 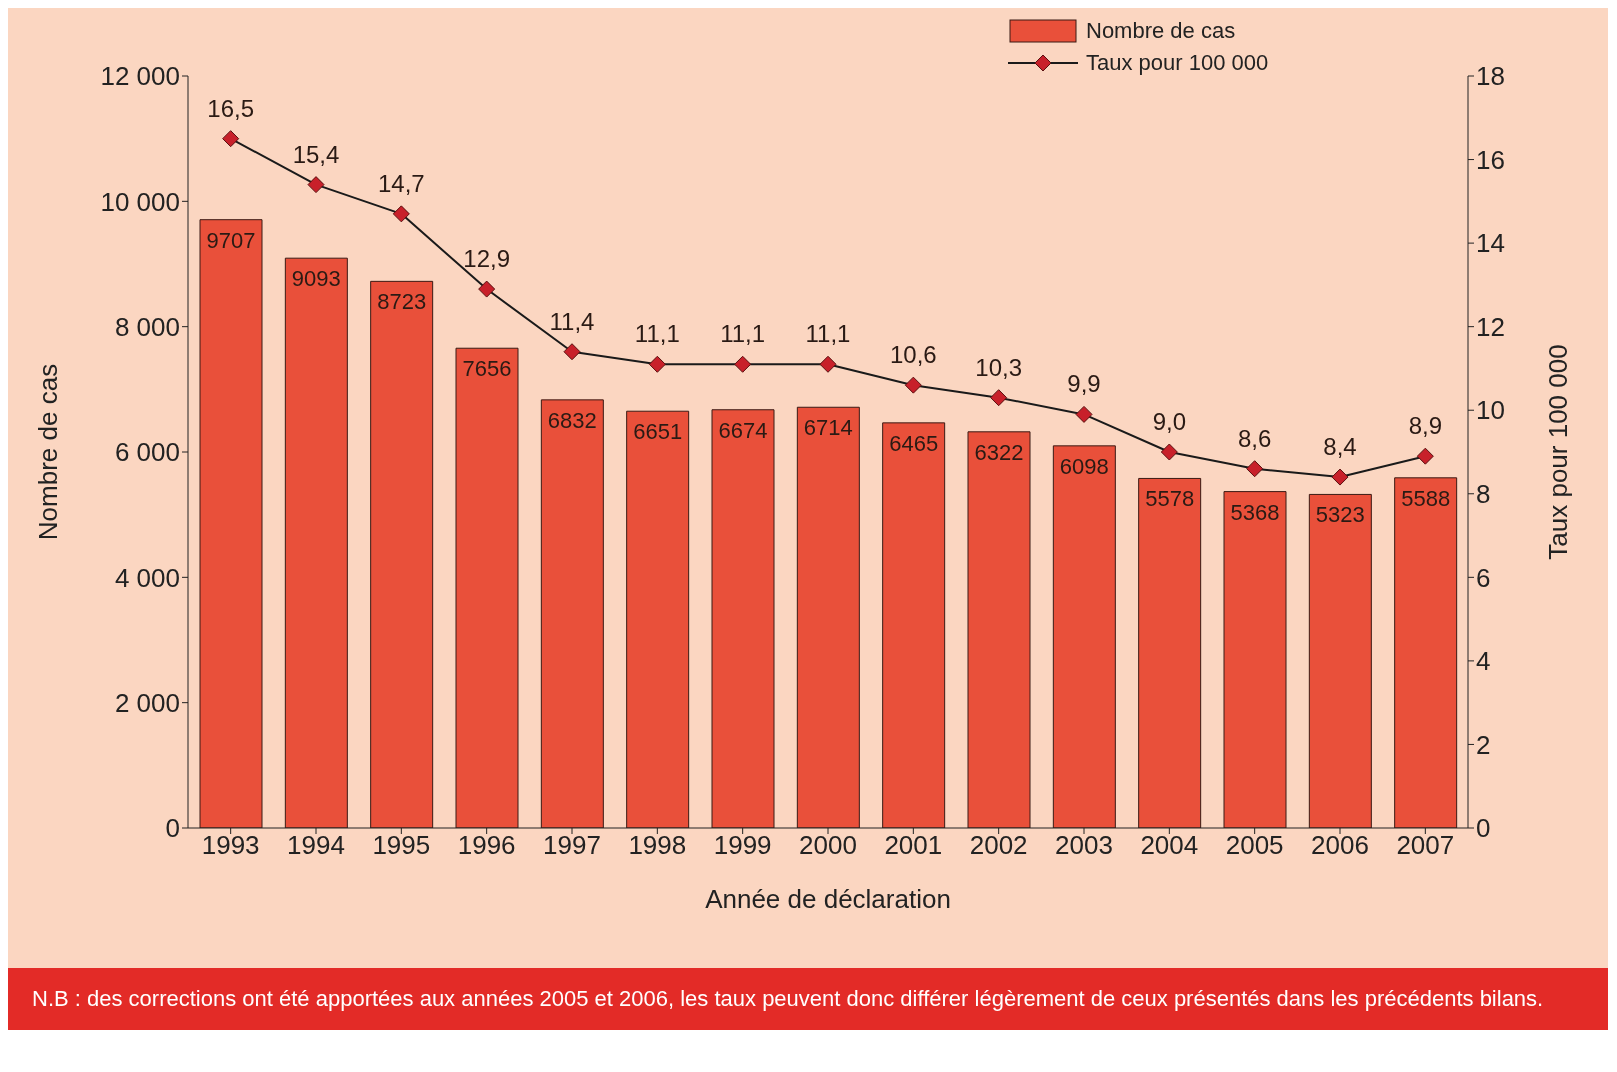 I want to click on data-label: 10,3, so click(x=999, y=367).